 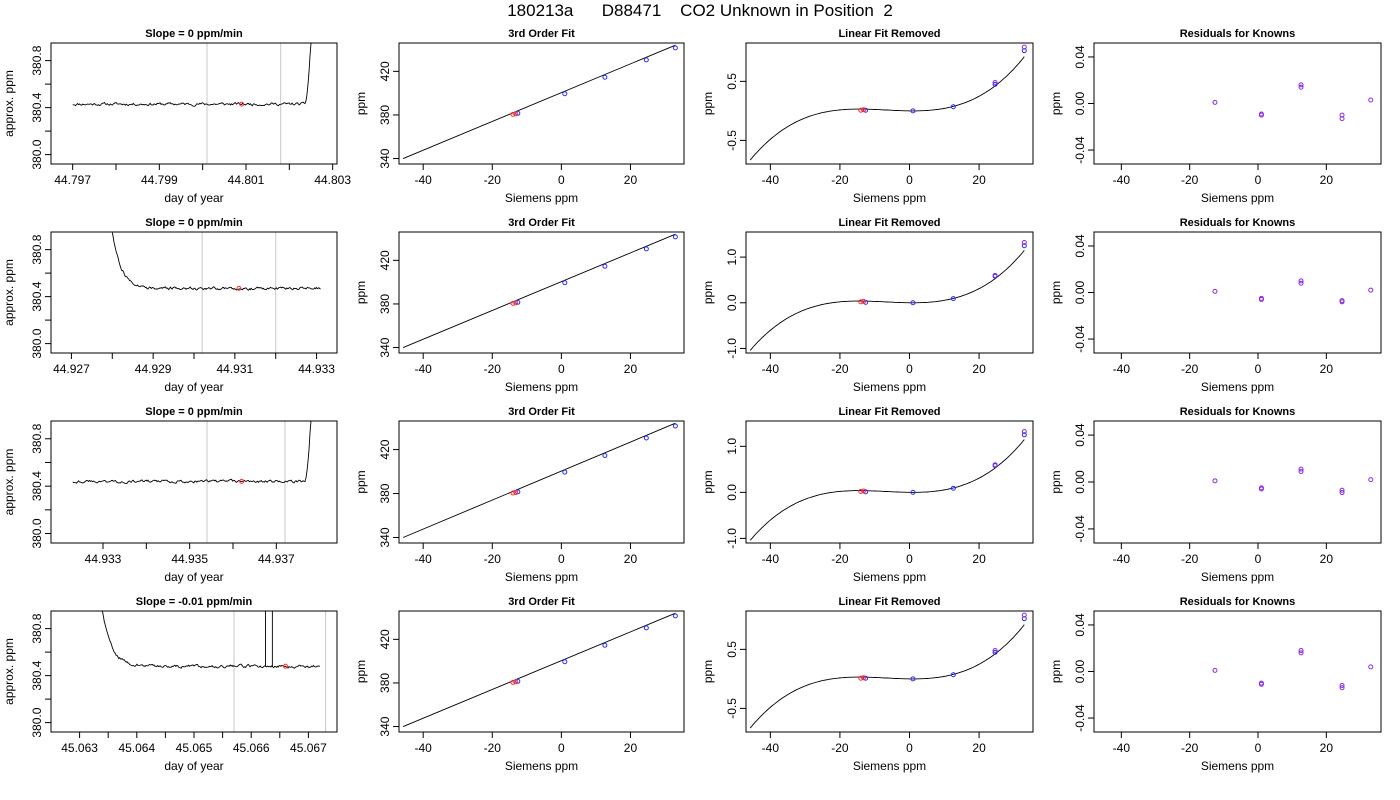 I want to click on x-tick-label: 44.933, so click(x=316, y=369).